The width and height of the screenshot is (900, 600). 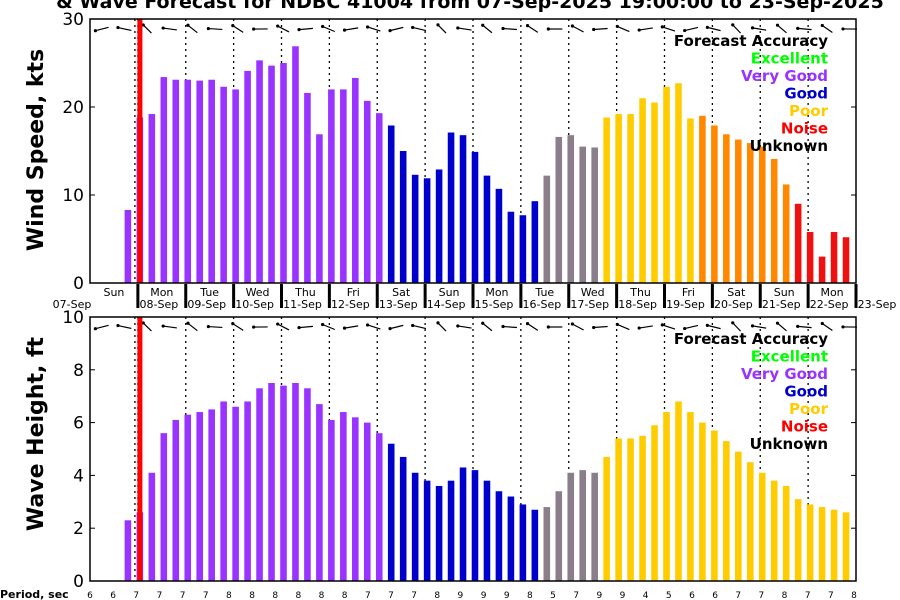 I want to click on date-tick-label: 09-Sep, so click(x=206, y=304).